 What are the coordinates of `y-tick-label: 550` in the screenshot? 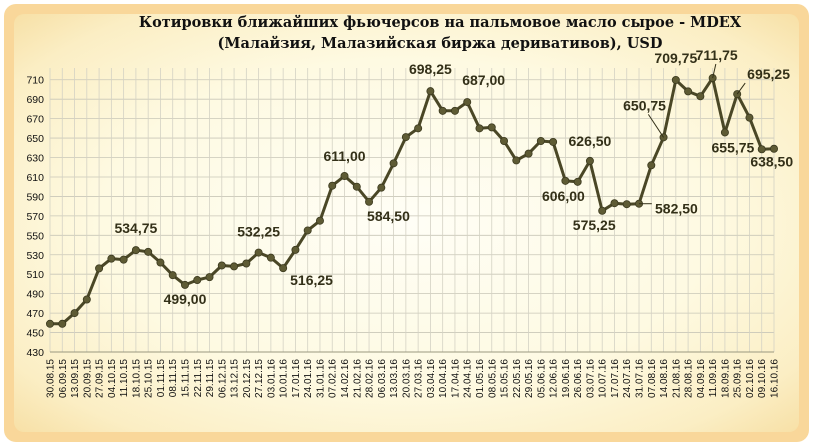 It's located at (35, 236).